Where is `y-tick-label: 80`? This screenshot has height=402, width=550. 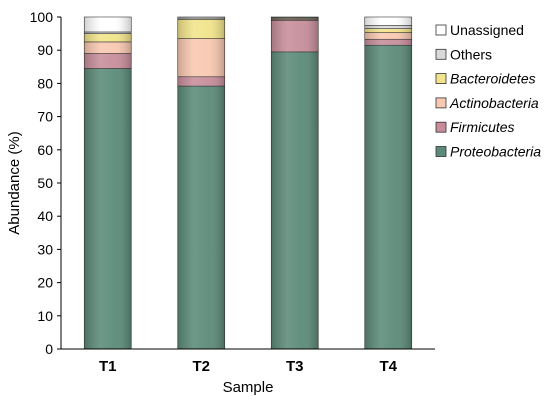 y-tick-label: 80 is located at coordinates (45, 83).